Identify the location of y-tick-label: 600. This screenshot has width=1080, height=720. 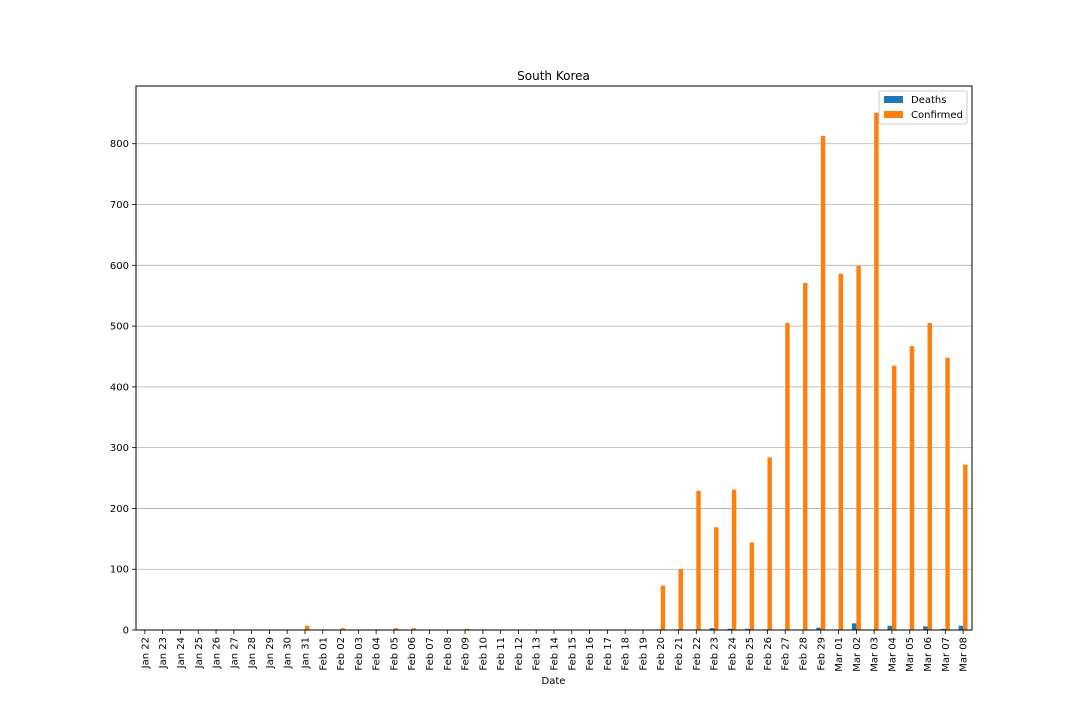
(119, 266).